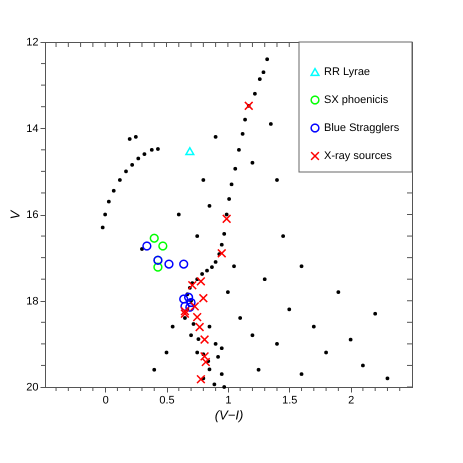 The image size is (463, 463). I want to click on y-tick-label: 14, so click(32, 128).